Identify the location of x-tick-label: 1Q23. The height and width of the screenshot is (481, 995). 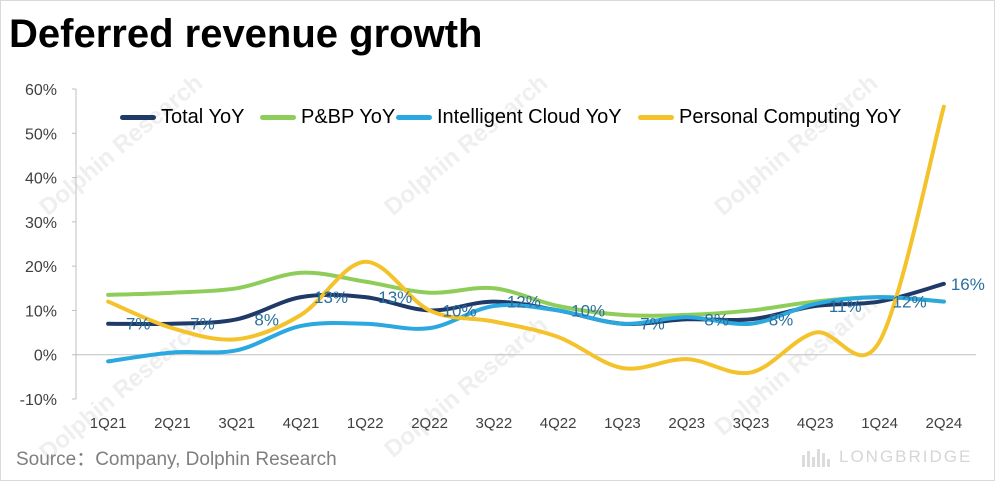
(622, 423).